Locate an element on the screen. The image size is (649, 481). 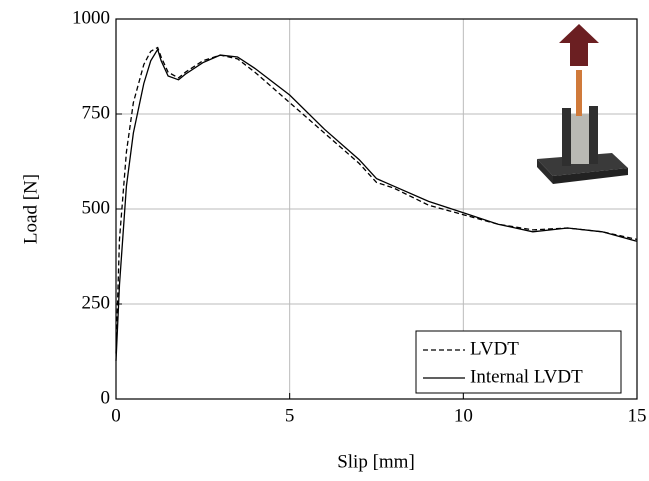
x-tick-label: 15 is located at coordinates (637, 415).